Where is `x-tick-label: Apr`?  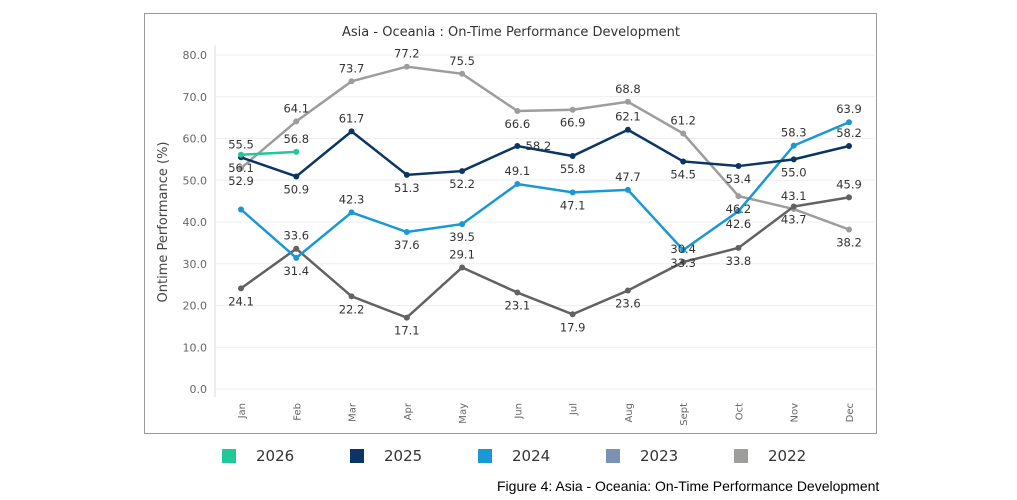 x-tick-label: Apr is located at coordinates (408, 411).